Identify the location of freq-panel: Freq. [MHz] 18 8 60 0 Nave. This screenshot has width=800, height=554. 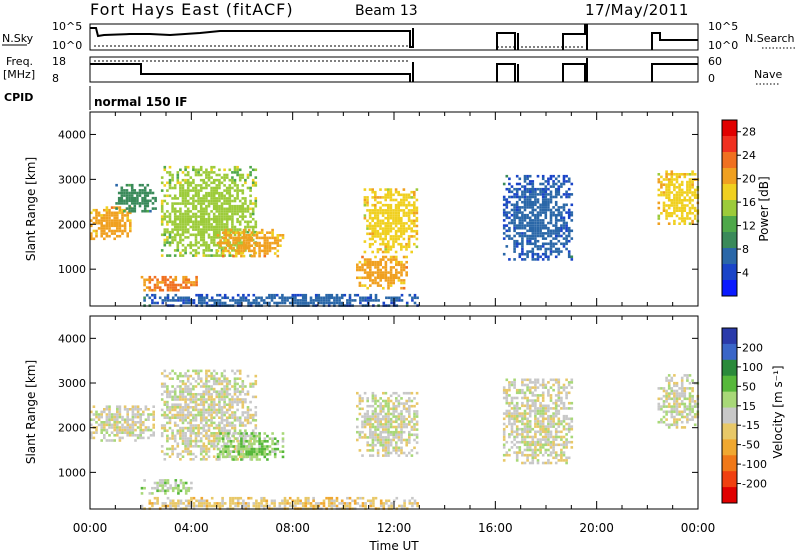
(392, 70).